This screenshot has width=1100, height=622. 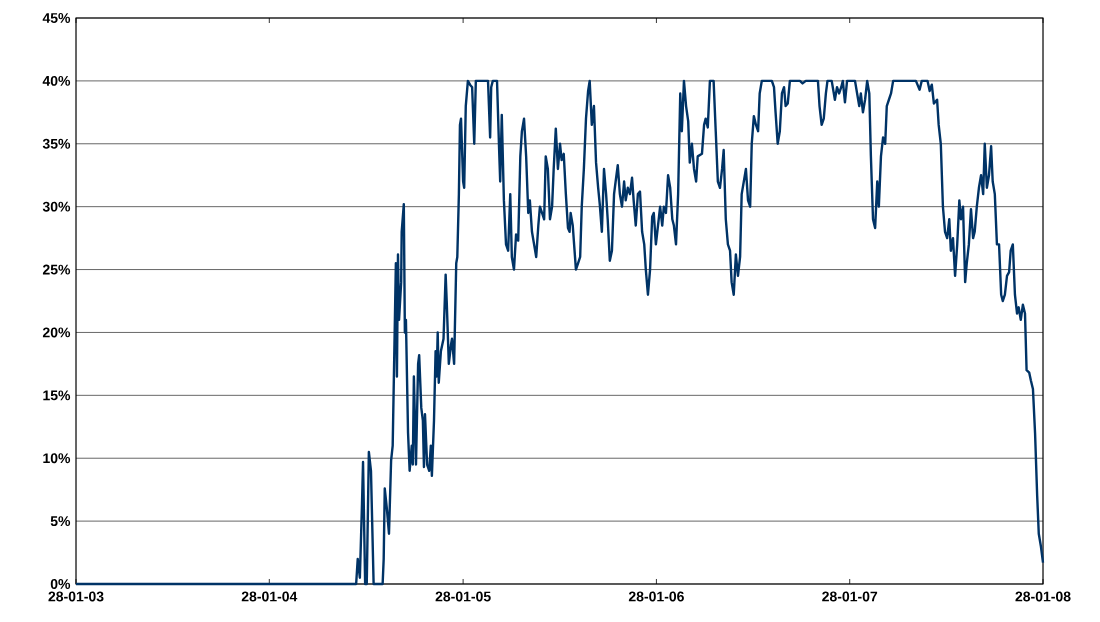 I want to click on y-tick-label: 40%, so click(x=56, y=80).